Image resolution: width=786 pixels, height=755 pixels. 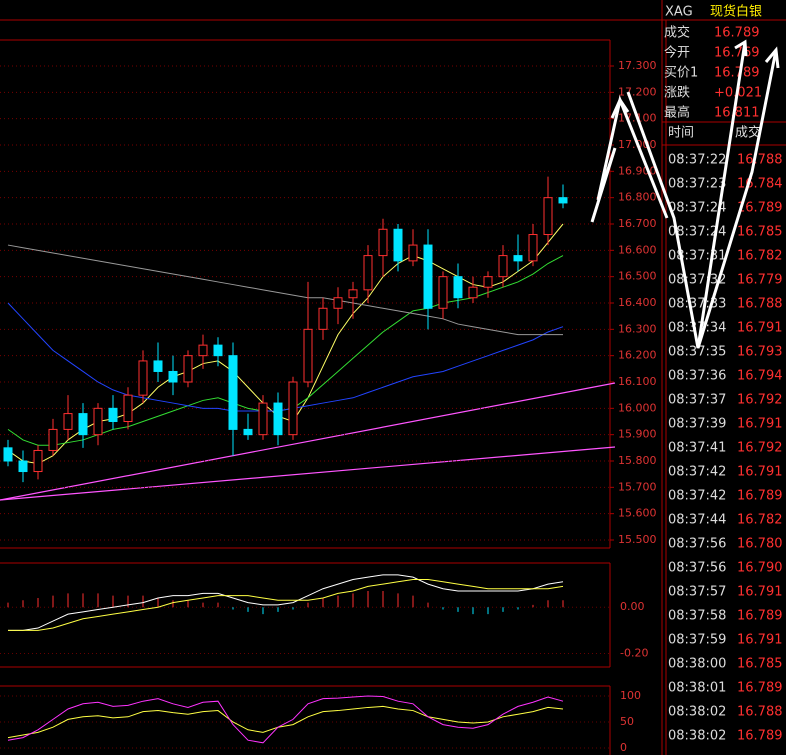 What do you see at coordinates (685, 194) in the screenshot?
I see `annotation-arrows` at bounding box center [685, 194].